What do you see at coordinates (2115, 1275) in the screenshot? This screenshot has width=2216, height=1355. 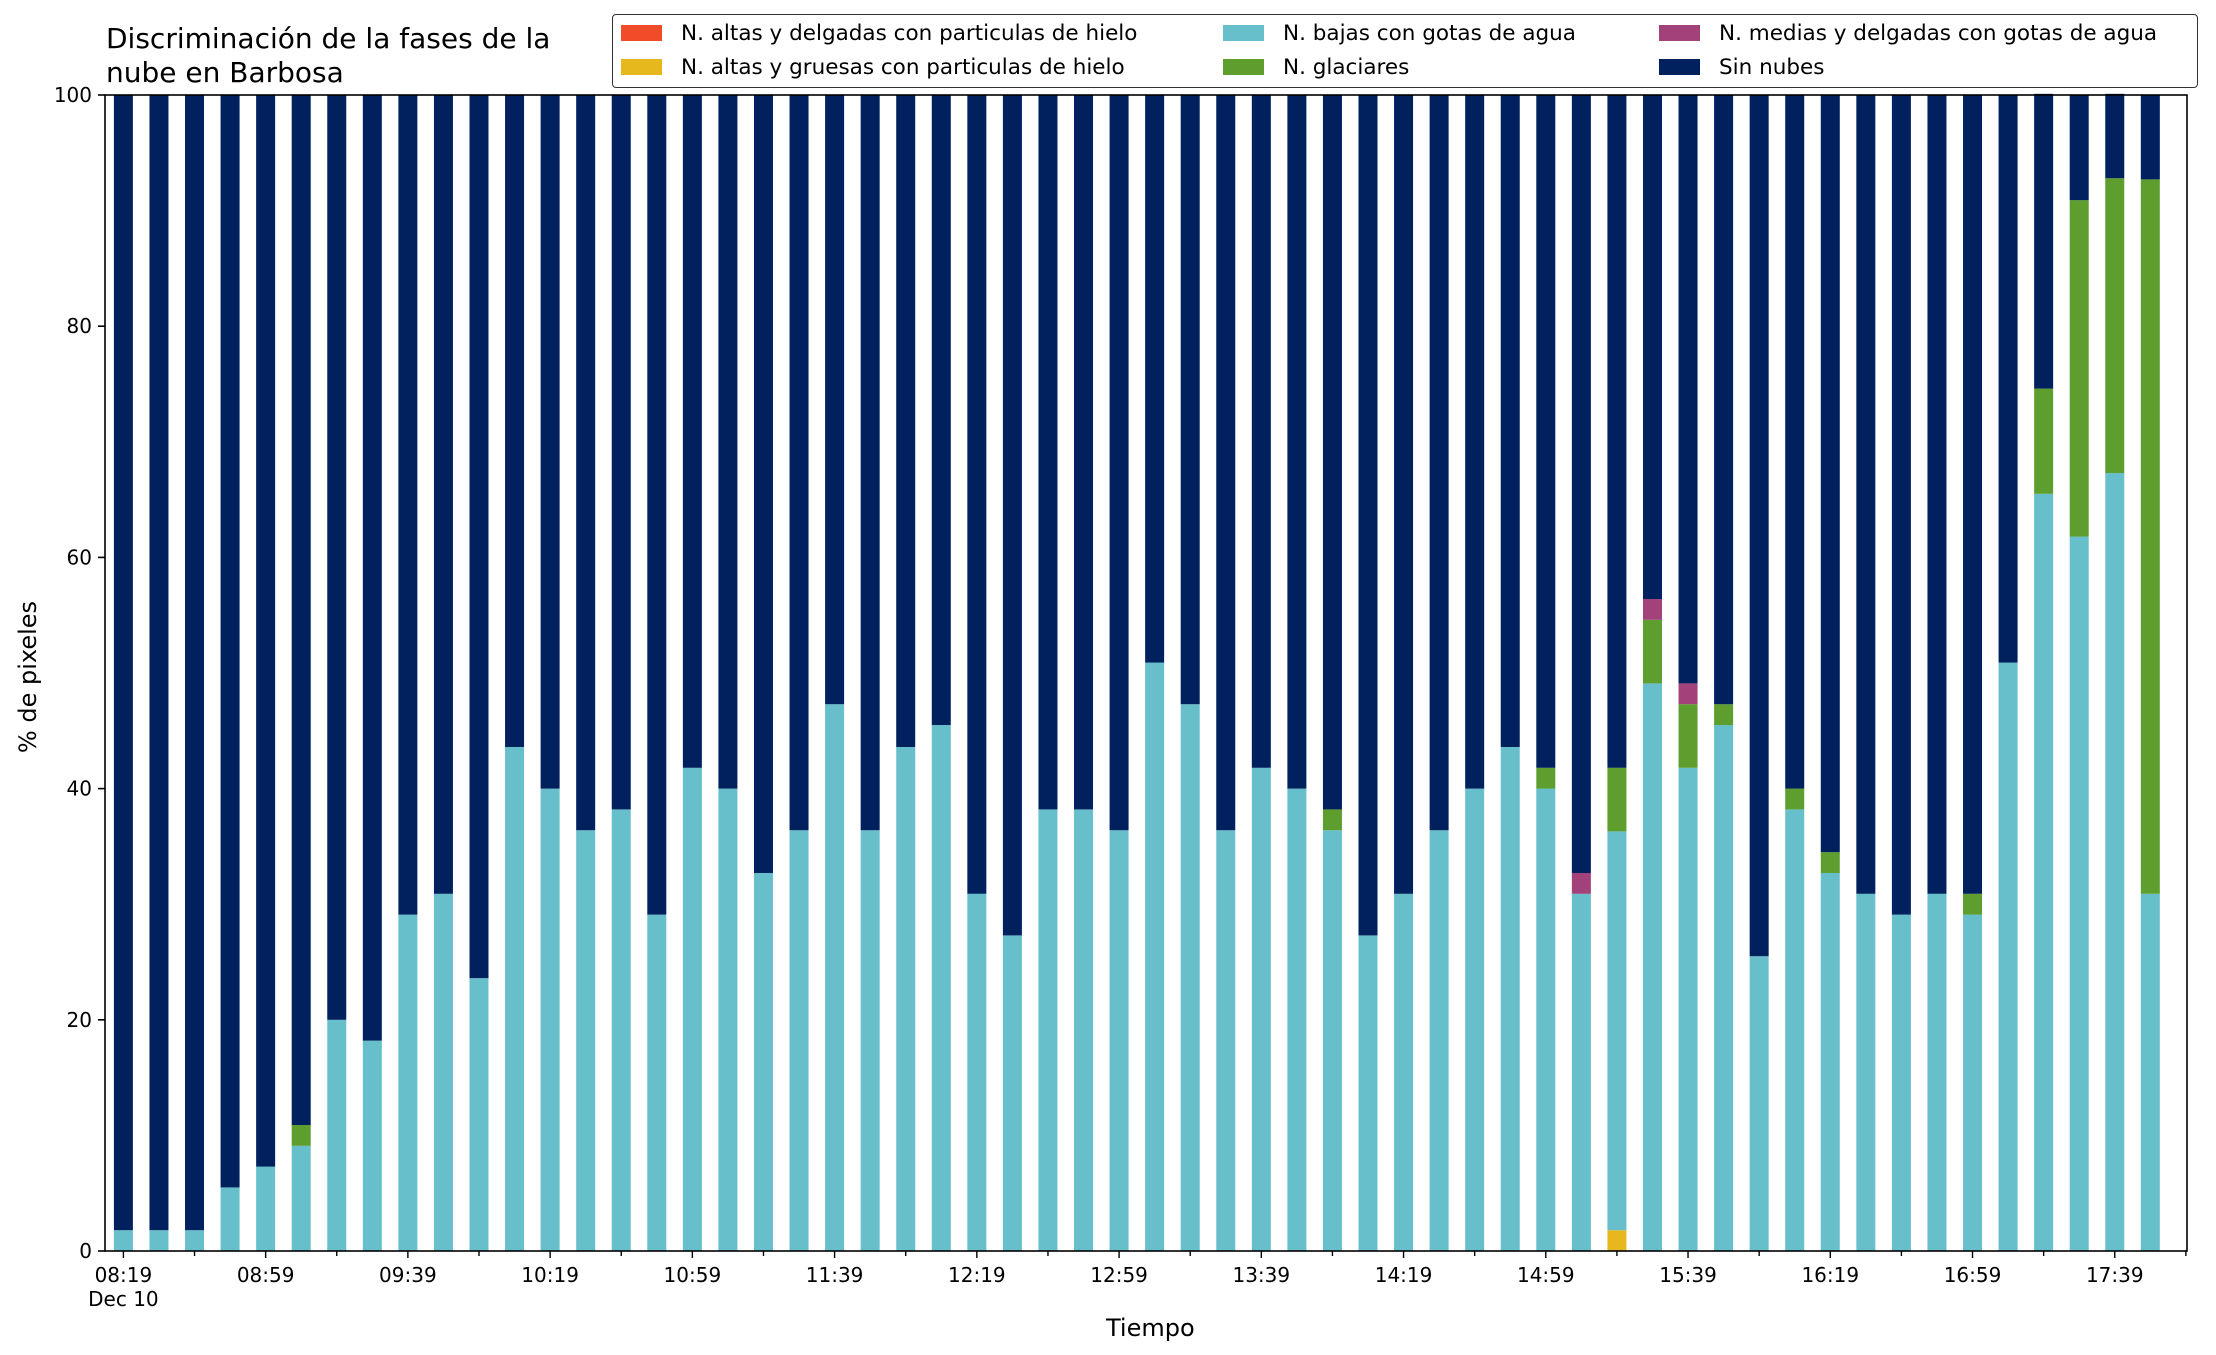 I see `x-tick-label-17:39: 17:39` at bounding box center [2115, 1275].